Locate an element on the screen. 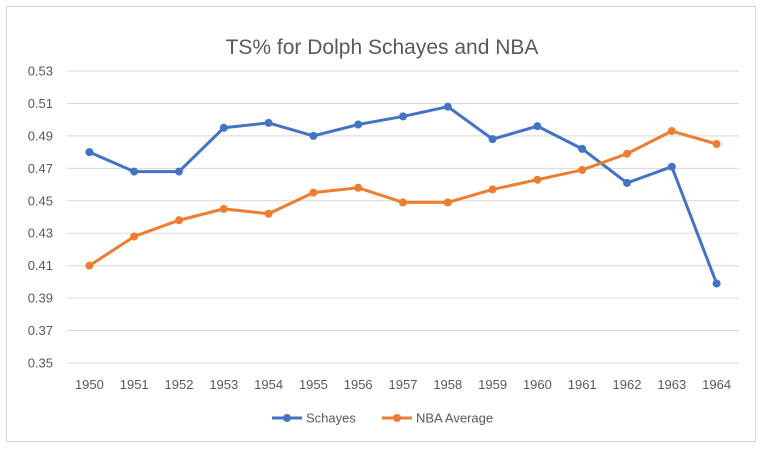 This screenshot has height=451, width=764. x-tick-label: 1962 is located at coordinates (627, 384).